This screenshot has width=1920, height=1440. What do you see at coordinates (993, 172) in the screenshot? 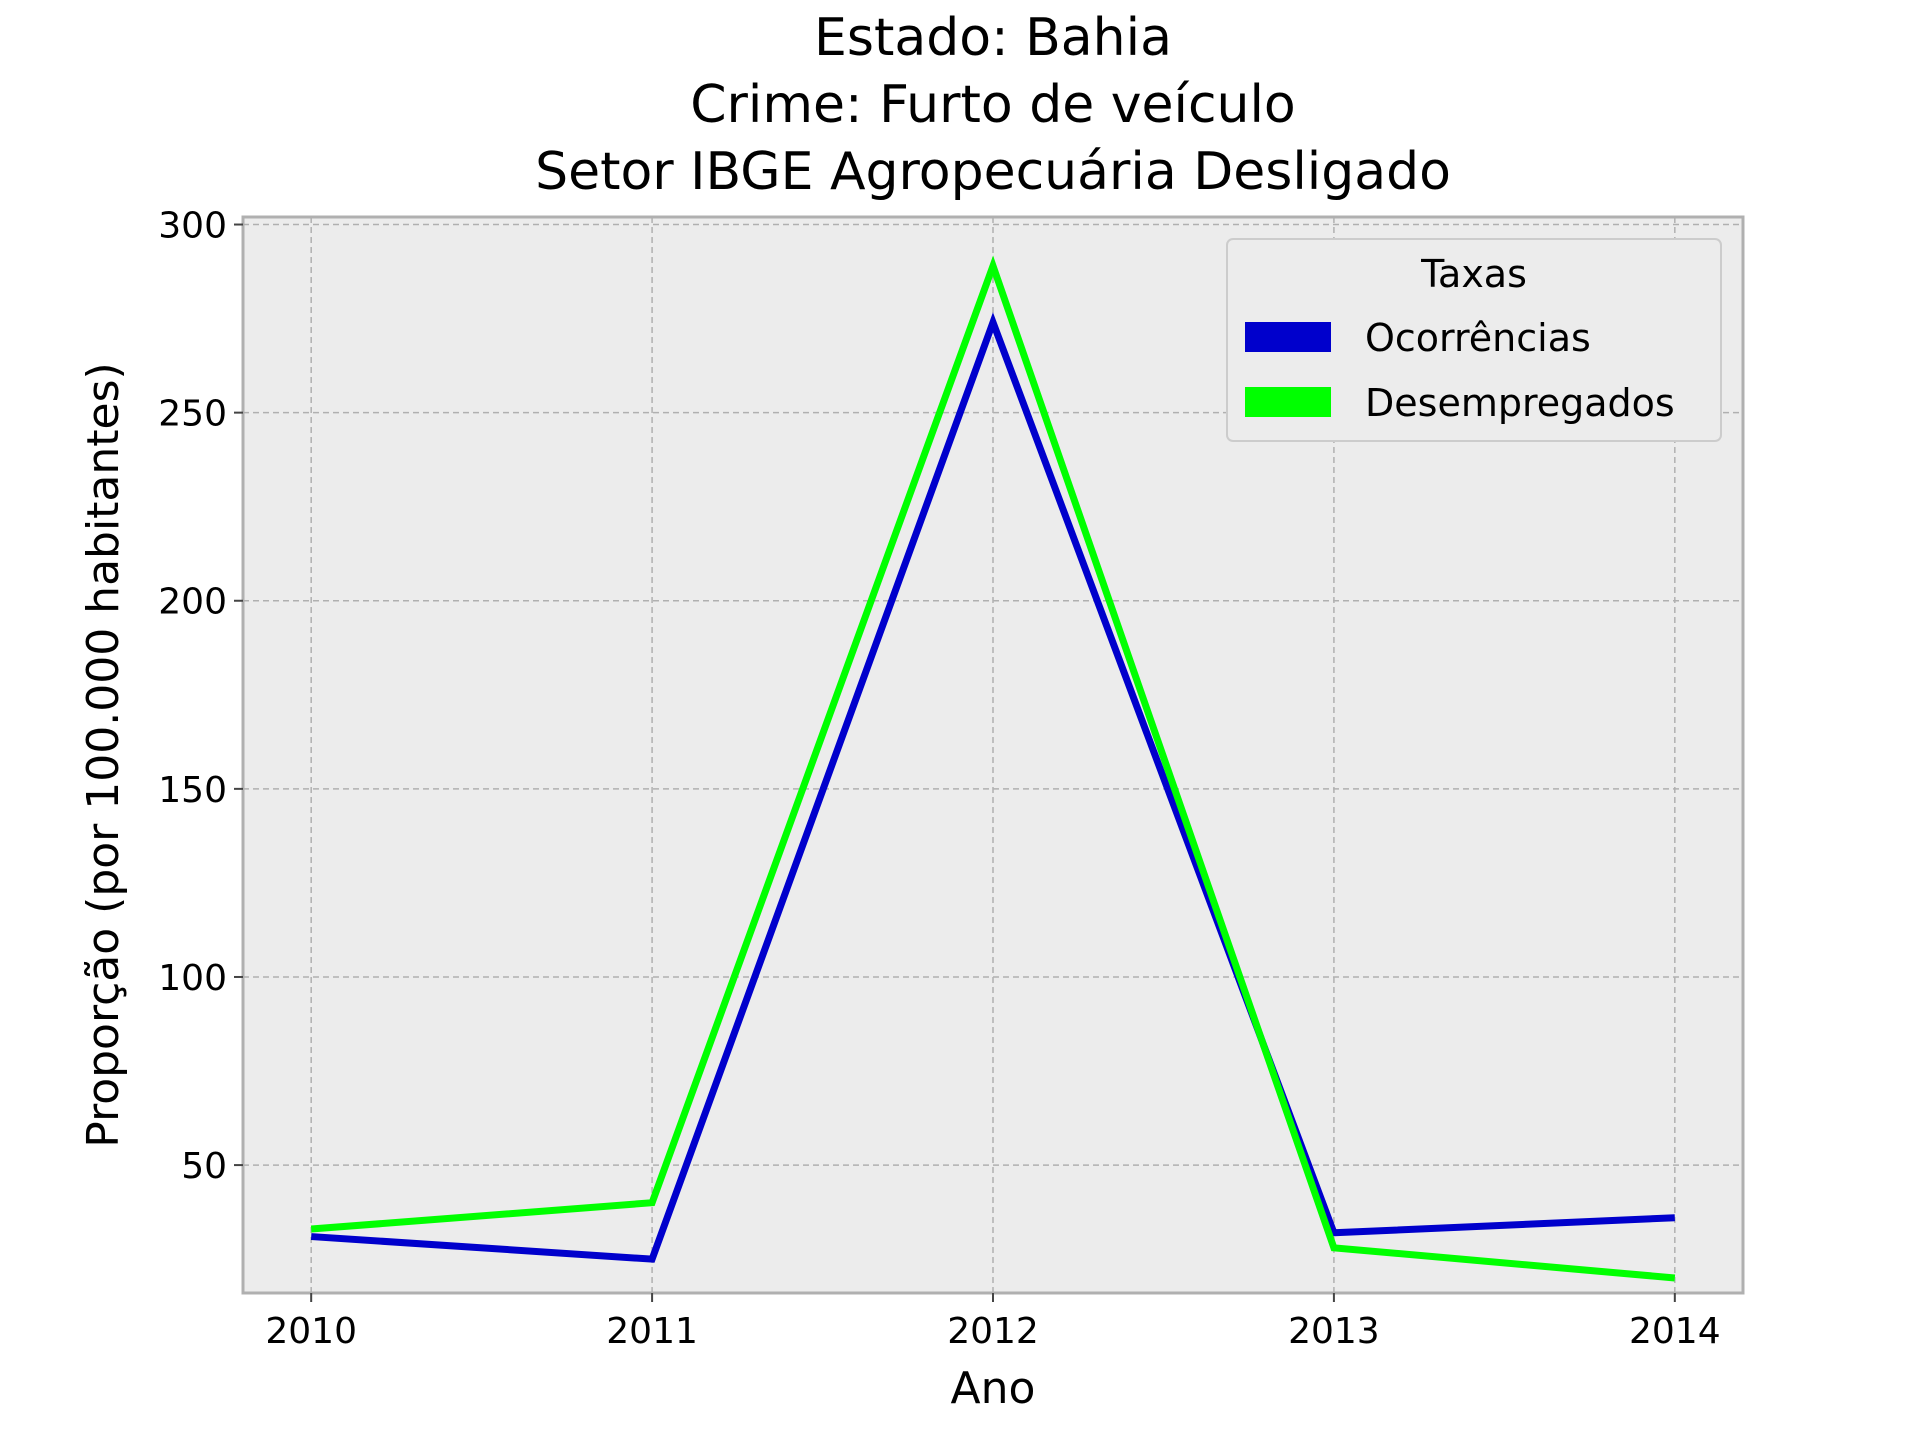
I see `title-line-3: Setor IBGE Agropecuária Desligado` at bounding box center [993, 172].